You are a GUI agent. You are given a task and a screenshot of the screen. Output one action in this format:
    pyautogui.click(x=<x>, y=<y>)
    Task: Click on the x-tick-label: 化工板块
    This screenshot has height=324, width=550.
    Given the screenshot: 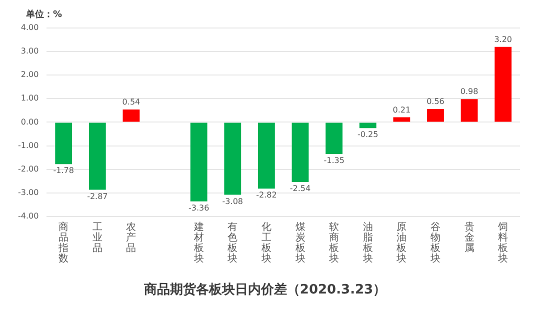 What is the action you would take?
    pyautogui.click(x=266, y=243)
    